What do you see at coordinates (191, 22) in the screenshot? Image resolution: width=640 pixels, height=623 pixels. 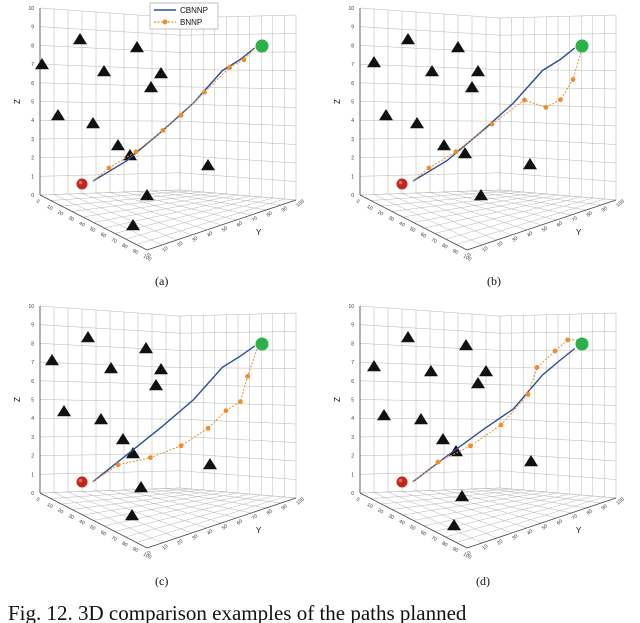 I see `legend-bnnp-label: BNNP` at bounding box center [191, 22].